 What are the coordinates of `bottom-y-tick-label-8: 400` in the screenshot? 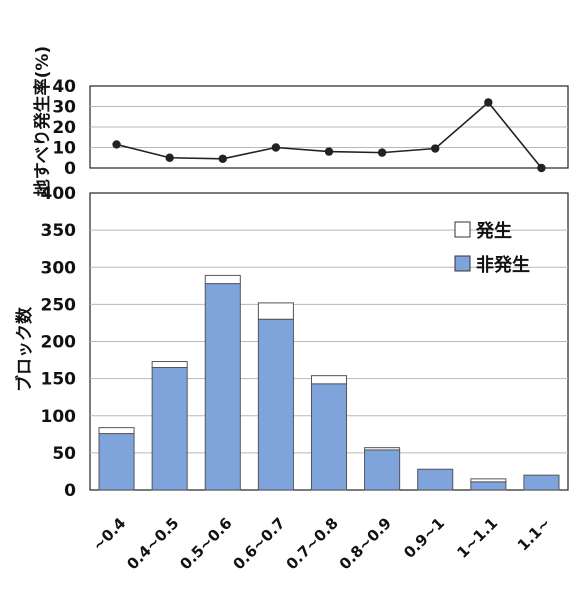 It's located at (59, 194).